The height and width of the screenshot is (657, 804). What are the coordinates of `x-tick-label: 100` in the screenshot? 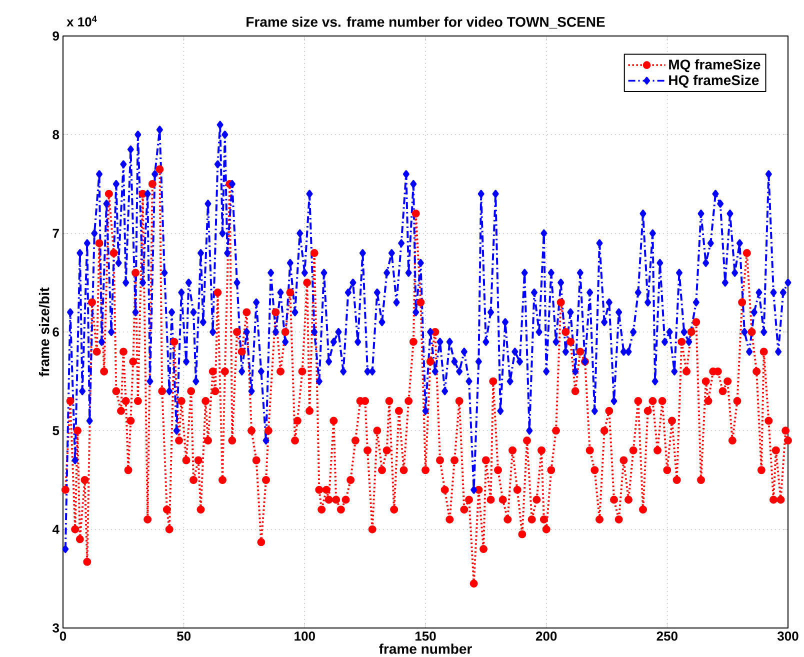 It's located at (304, 636).